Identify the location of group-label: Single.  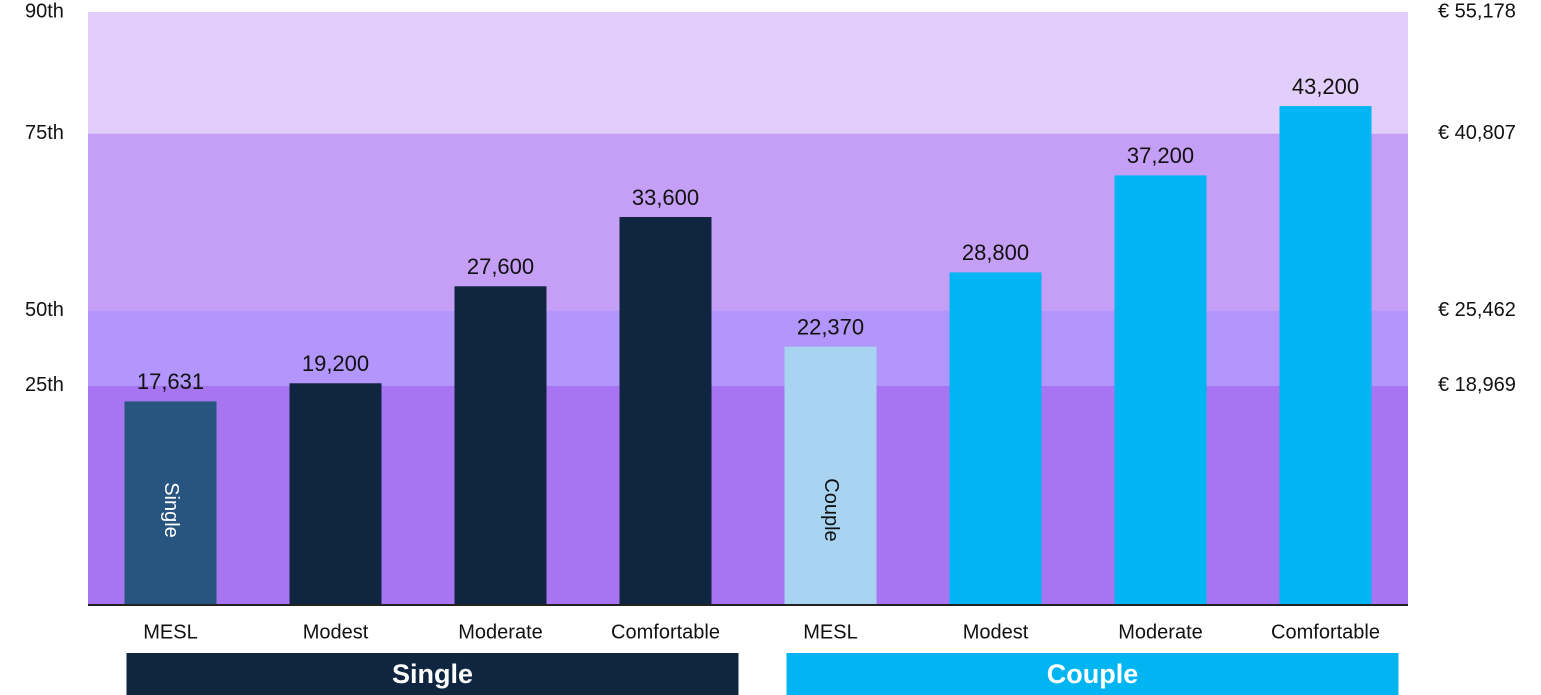
(432, 674).